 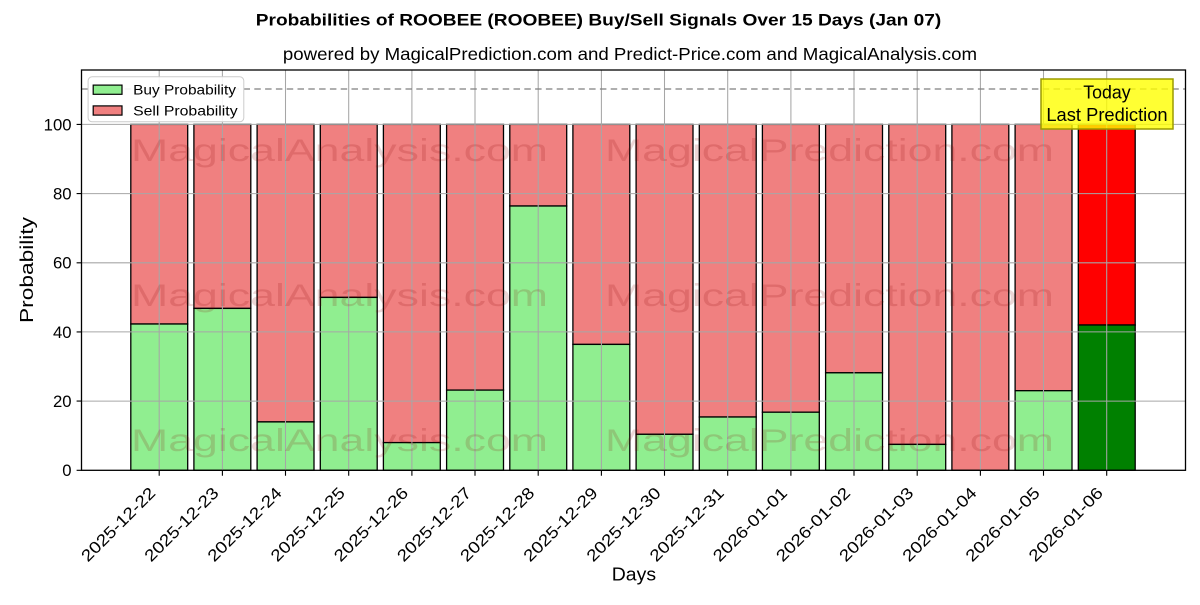 I want to click on svg-text: 100, so click(x=58, y=125).